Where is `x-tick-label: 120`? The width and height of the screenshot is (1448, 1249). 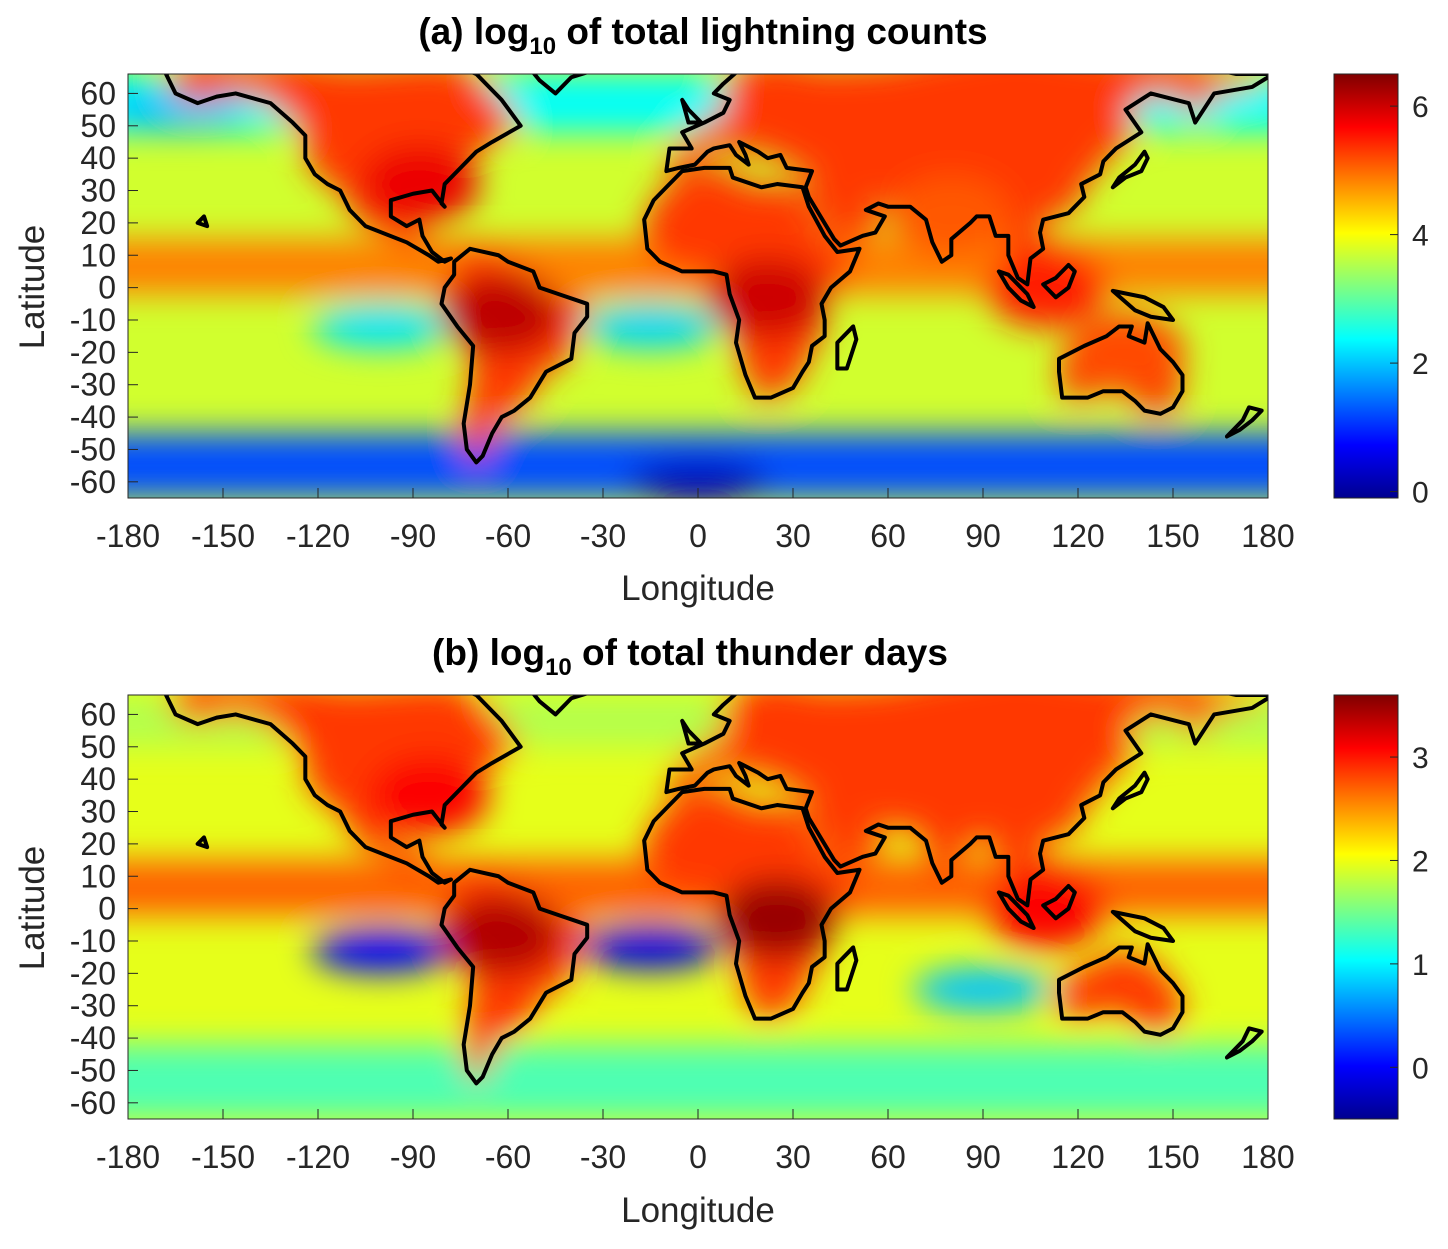
x-tick-label: 120 is located at coordinates (1077, 1157).